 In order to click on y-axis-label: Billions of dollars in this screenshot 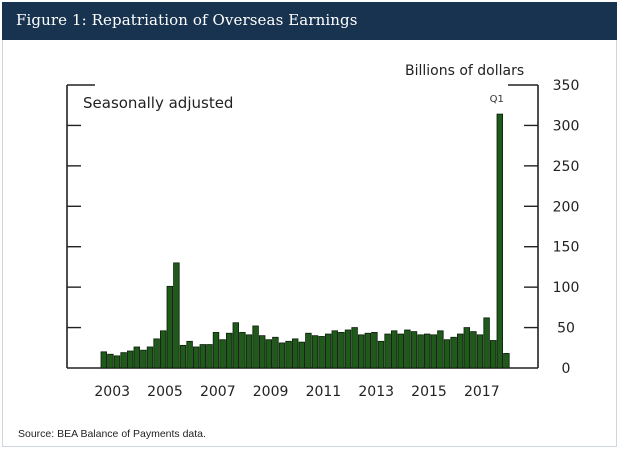, I will do `click(464, 71)`.